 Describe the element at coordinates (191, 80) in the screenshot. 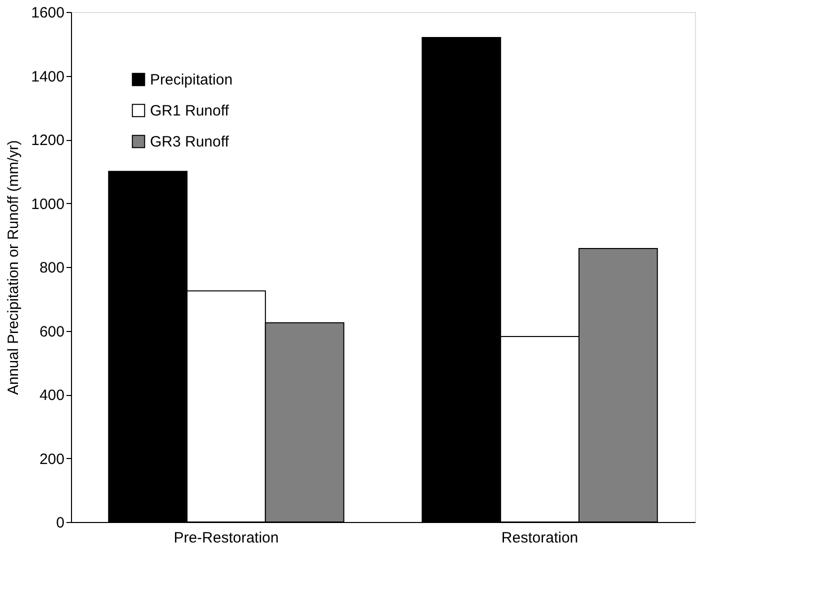

I see `legend-label: Precipitation` at that location.